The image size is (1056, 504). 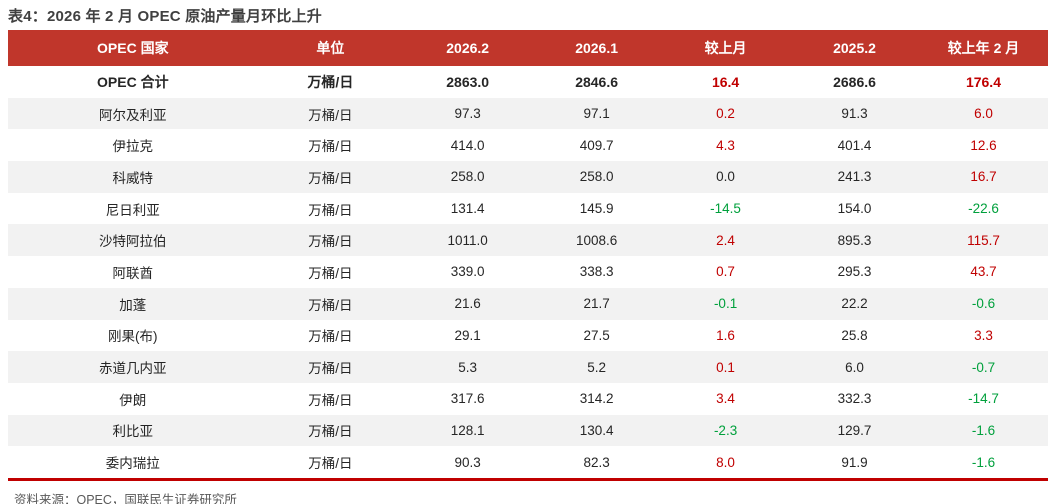 I want to click on value-2025-02-cell: 25.8, so click(x=854, y=335).